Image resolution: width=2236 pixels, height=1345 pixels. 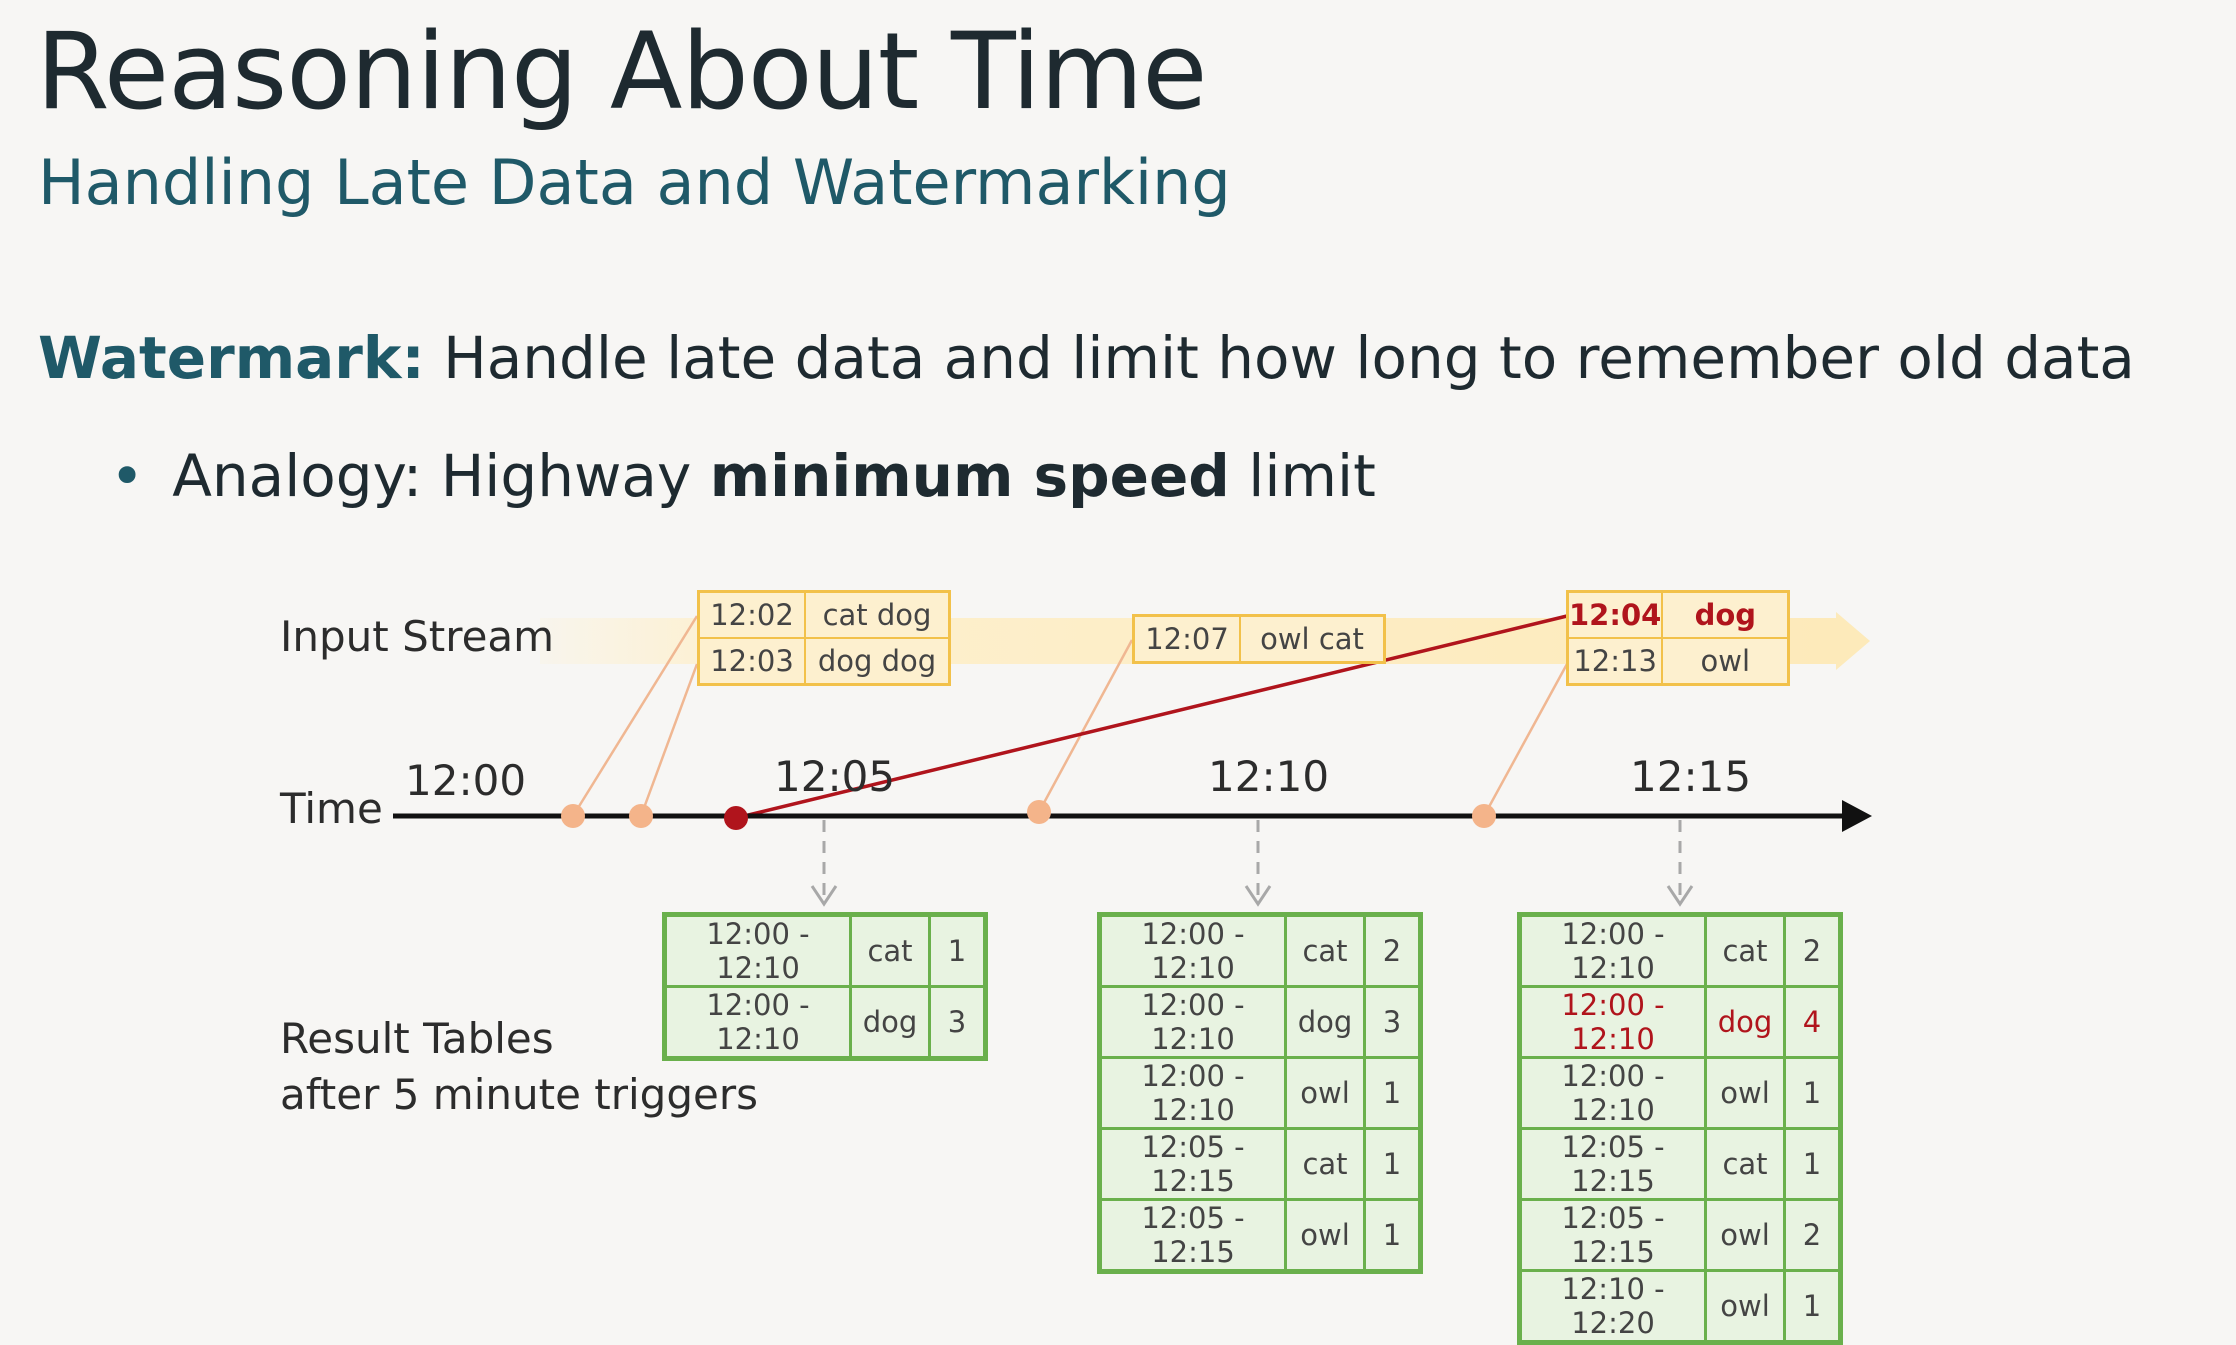 I want to click on event-words: owl cat, so click(x=1312, y=639).